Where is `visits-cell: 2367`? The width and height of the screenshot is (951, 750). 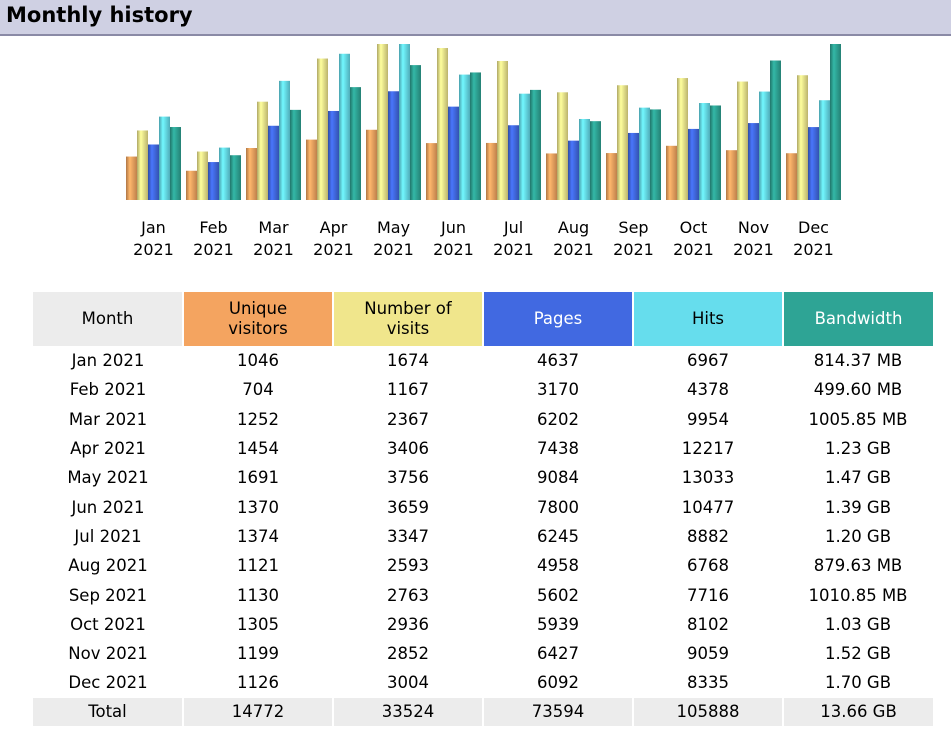
visits-cell: 2367 is located at coordinates (408, 419).